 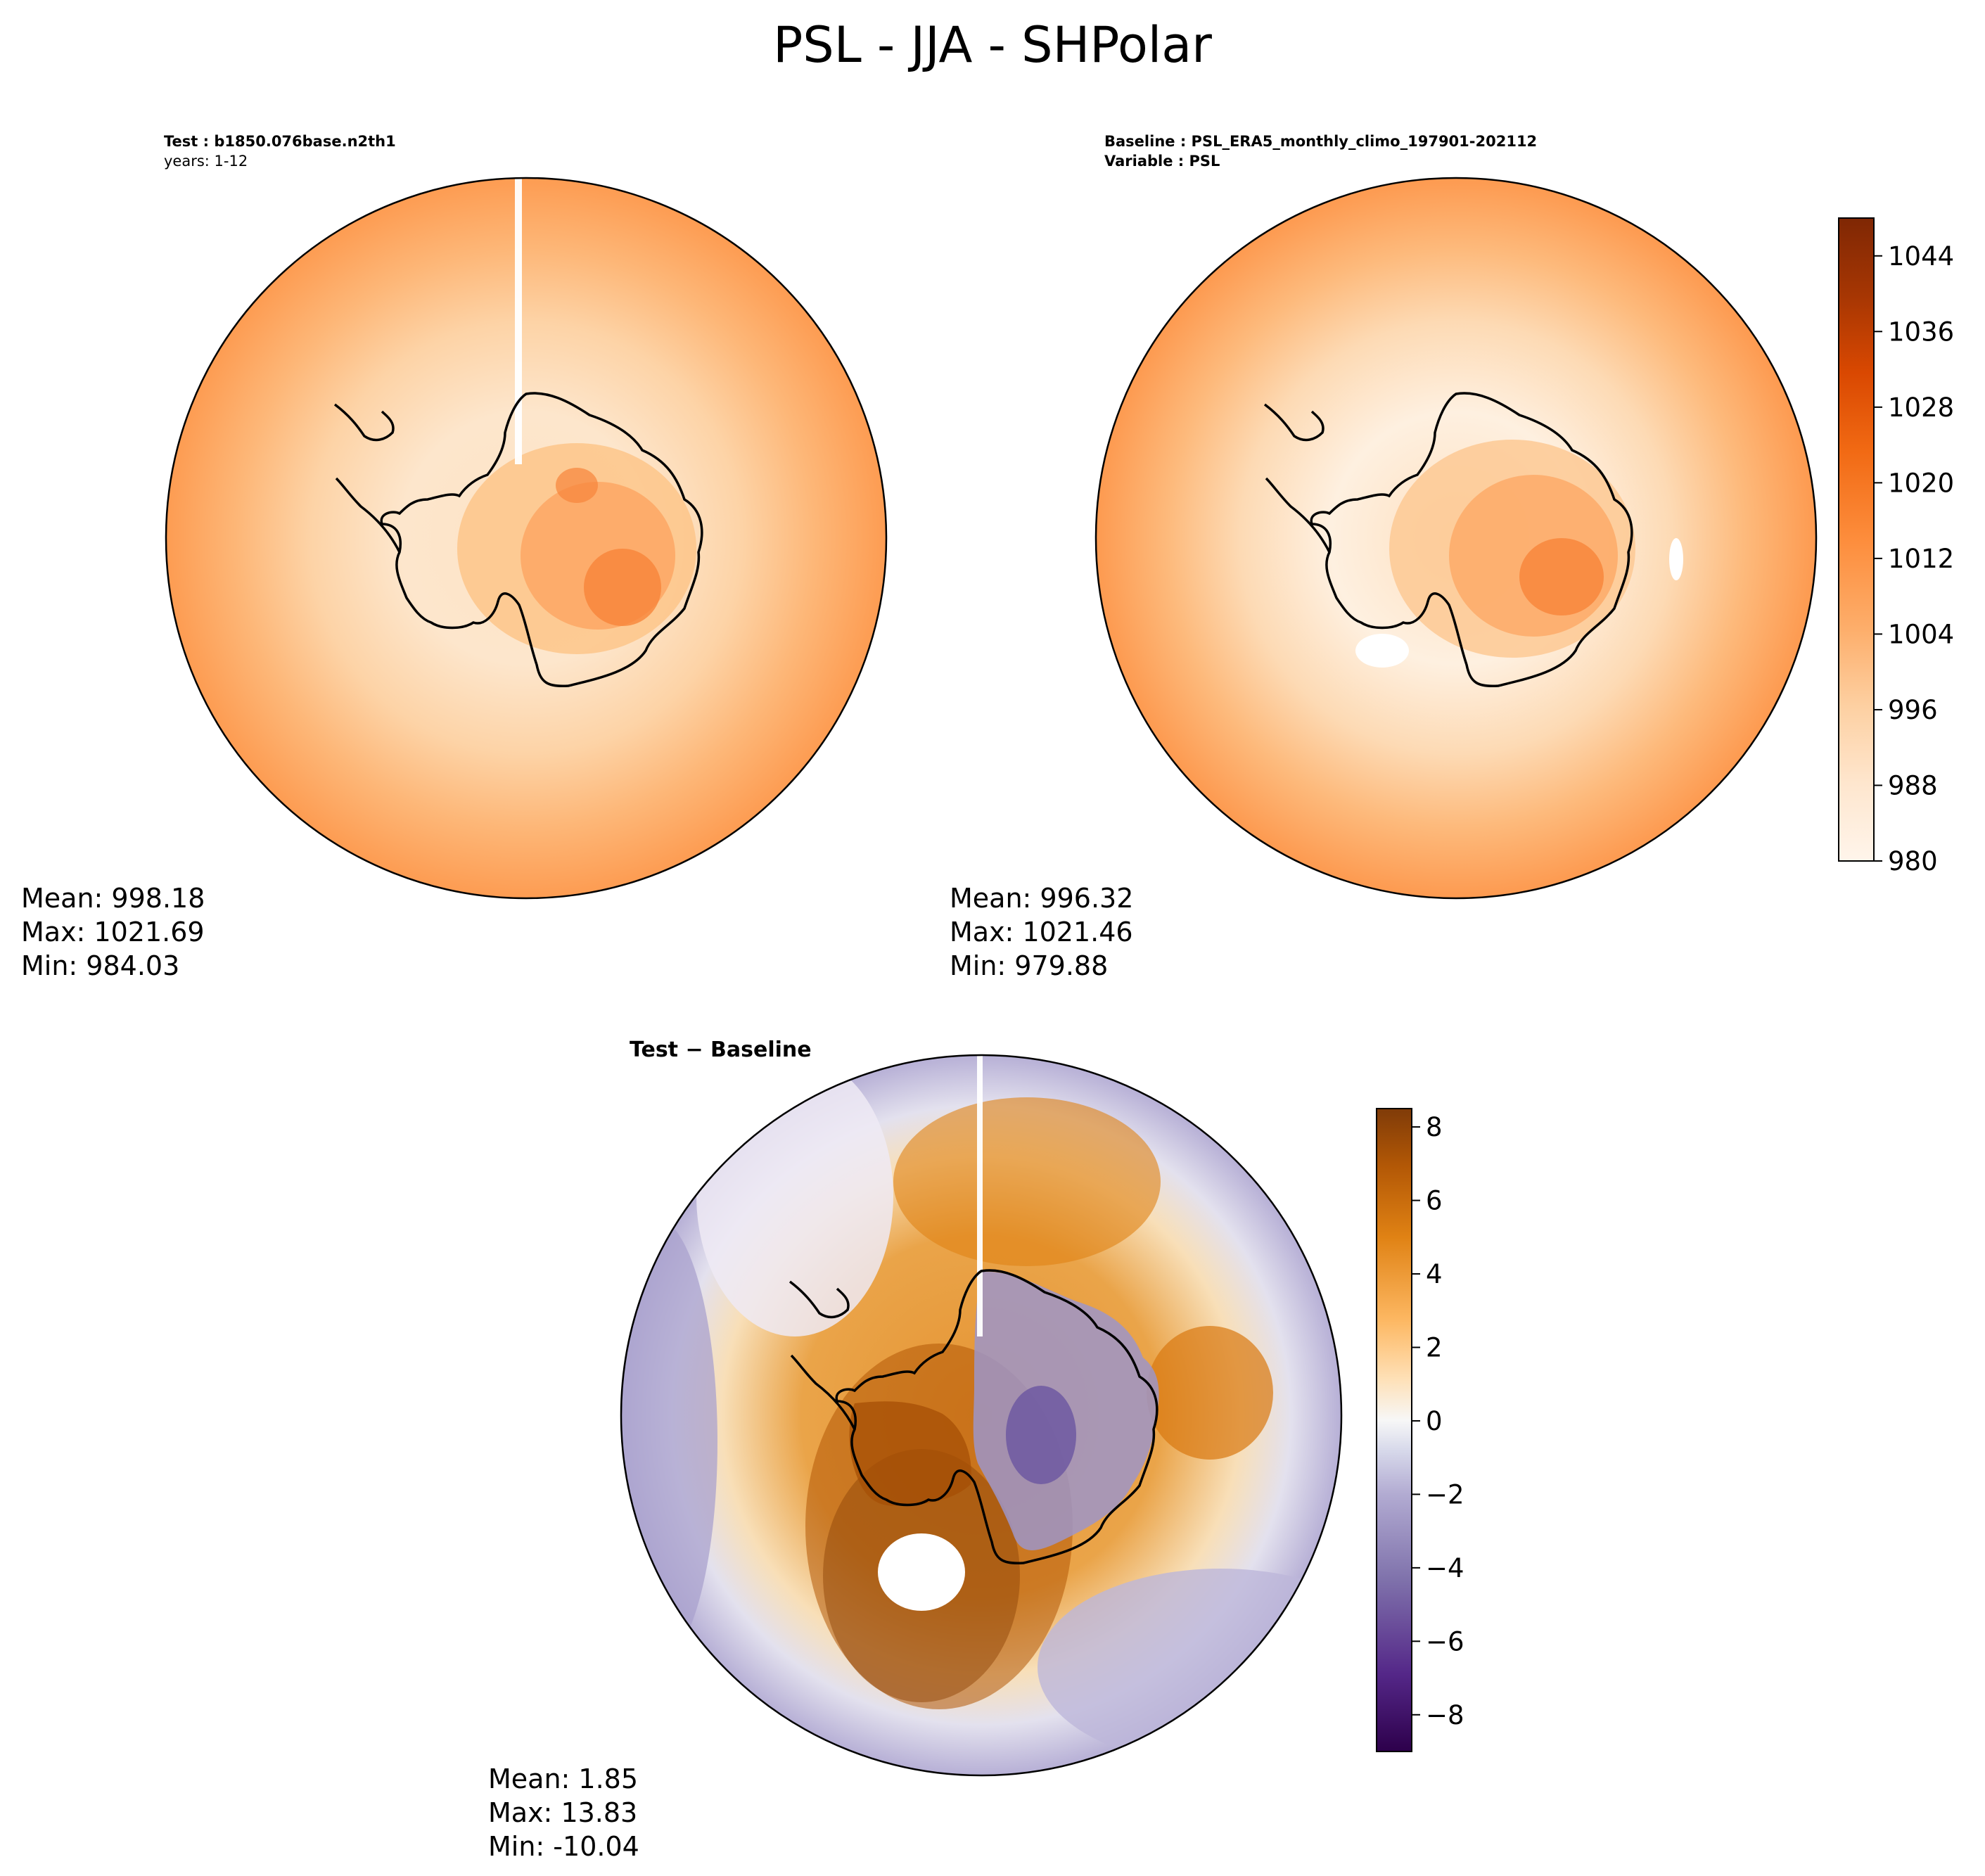 I want to click on baseline-mean: Mean: 996.32, so click(x=1041, y=898).